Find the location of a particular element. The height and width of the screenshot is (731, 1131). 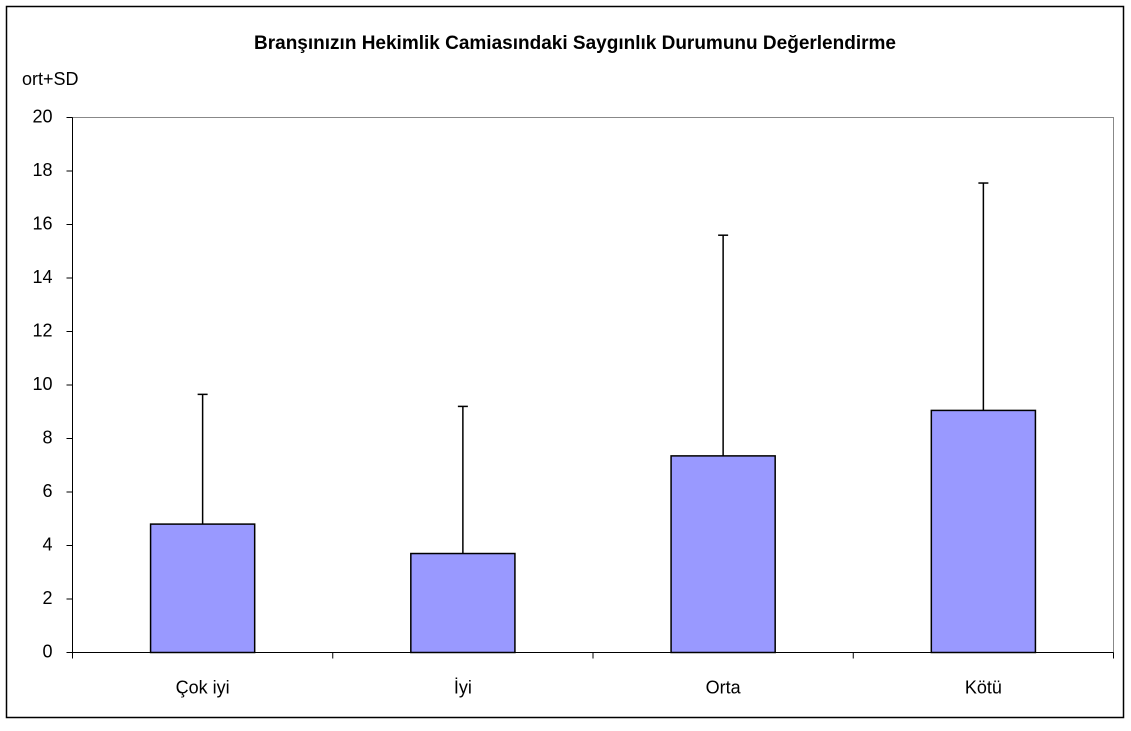

y-tick-label: 18 is located at coordinates (42, 170).